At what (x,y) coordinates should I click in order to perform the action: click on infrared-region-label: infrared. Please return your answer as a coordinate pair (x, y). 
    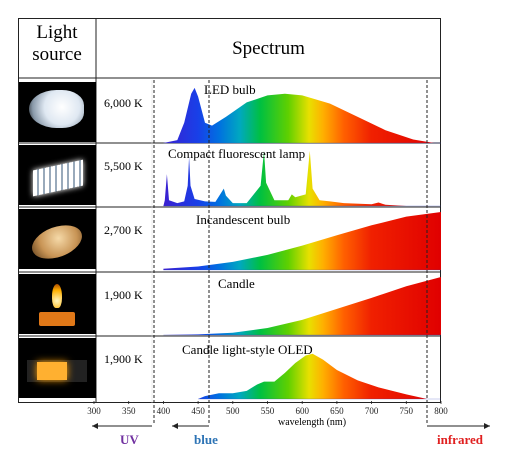
    Looking at the image, I should click on (460, 439).